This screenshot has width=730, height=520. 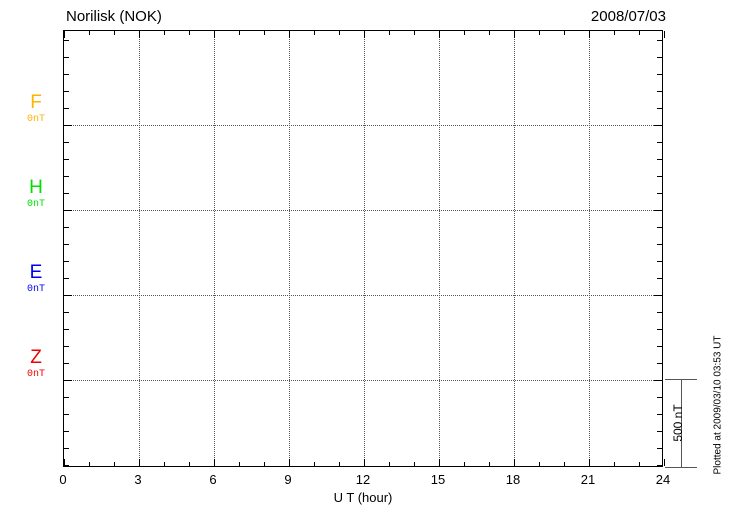 I want to click on component-label-e: E 0nT, so click(x=36, y=279).